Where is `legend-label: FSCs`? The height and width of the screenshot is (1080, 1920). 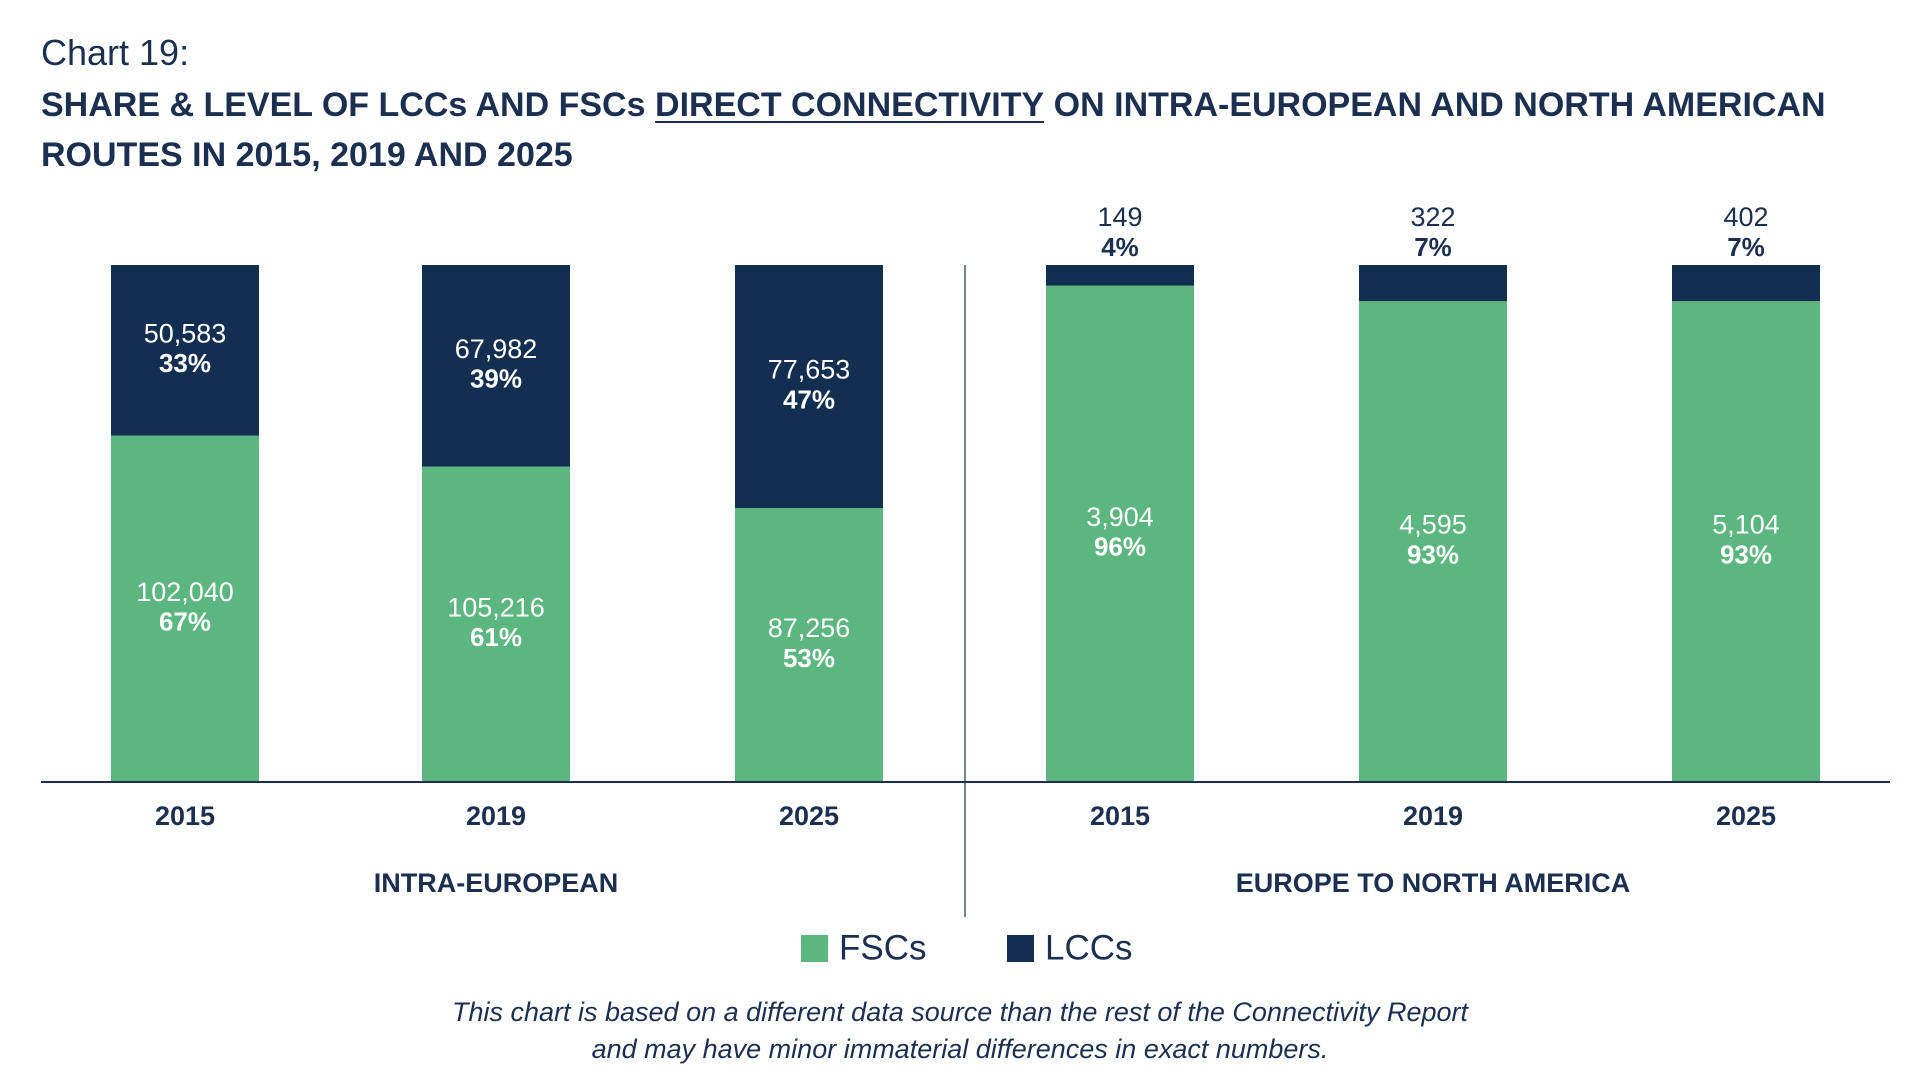 legend-label: FSCs is located at coordinates (883, 947).